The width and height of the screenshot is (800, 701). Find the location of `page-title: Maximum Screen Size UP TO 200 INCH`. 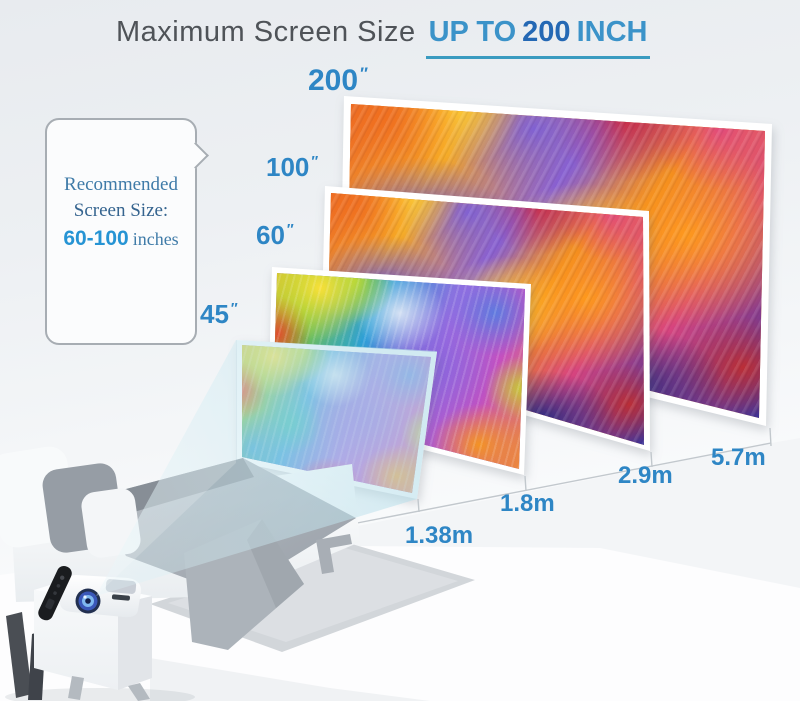

page-title: Maximum Screen Size UP TO 200 INCH is located at coordinates (383, 37).